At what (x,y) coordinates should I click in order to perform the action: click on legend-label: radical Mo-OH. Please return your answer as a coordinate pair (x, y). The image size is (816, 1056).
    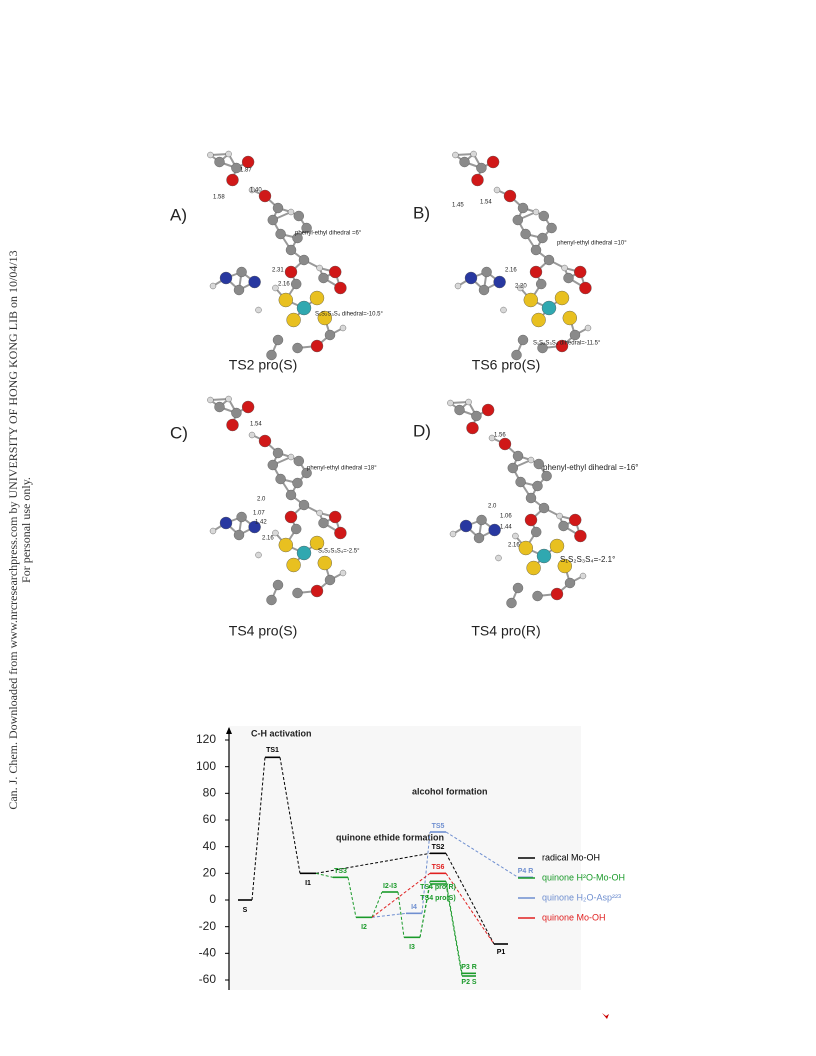
    Looking at the image, I should click on (571, 857).